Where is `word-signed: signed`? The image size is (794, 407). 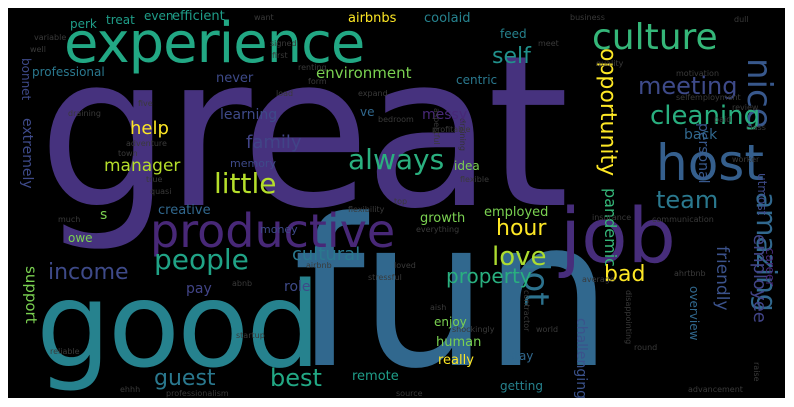
word-signed: signed is located at coordinates (283, 43).